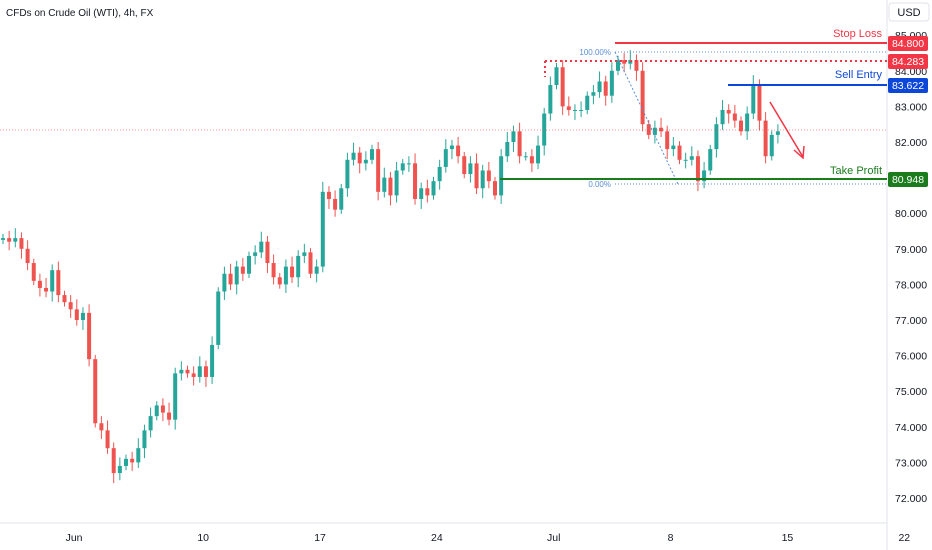 Image resolution: width=932 pixels, height=550 pixels. Describe the element at coordinates (911, 214) in the screenshot. I see `y-tick-label: 80.000` at that location.